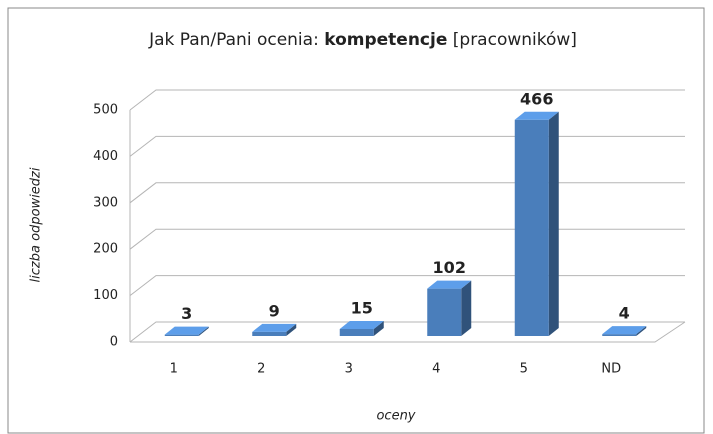 This screenshot has height=434, width=713. What do you see at coordinates (624, 313) in the screenshot?
I see `value-label: 4` at bounding box center [624, 313].